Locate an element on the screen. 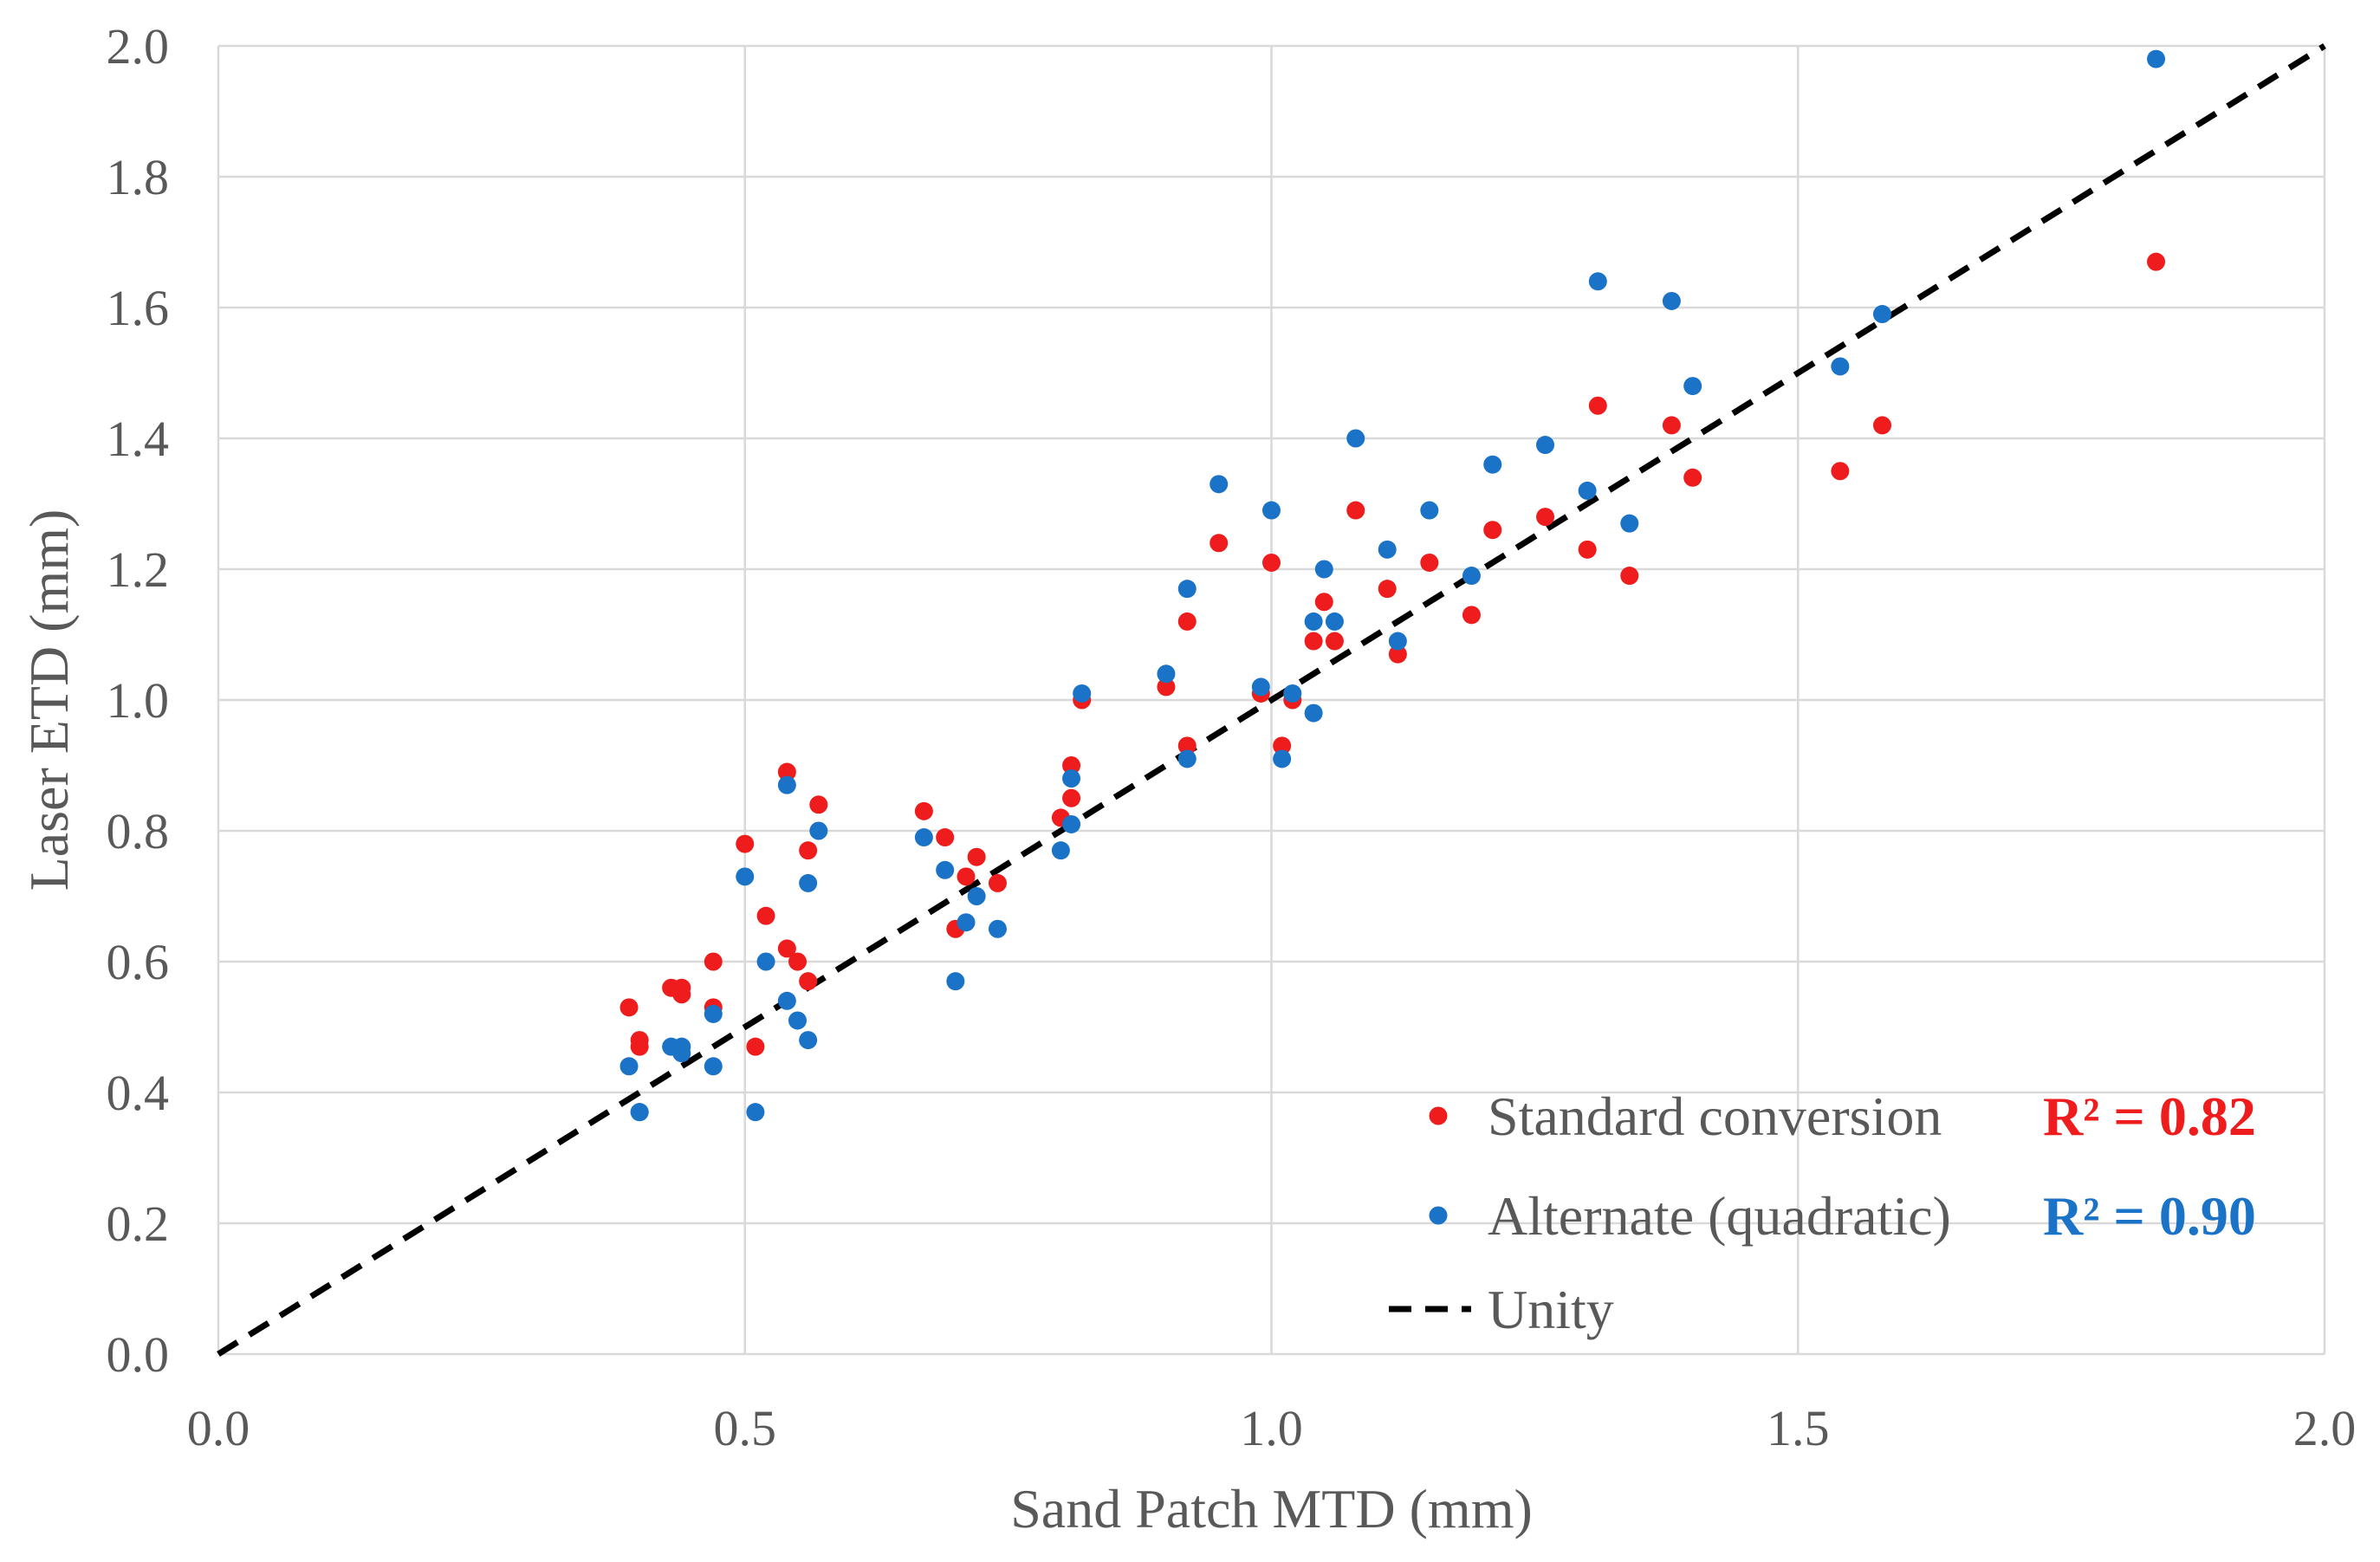 The width and height of the screenshot is (2380, 1562). y-axis-title: Laser ETD (mm) is located at coordinates (49, 700).